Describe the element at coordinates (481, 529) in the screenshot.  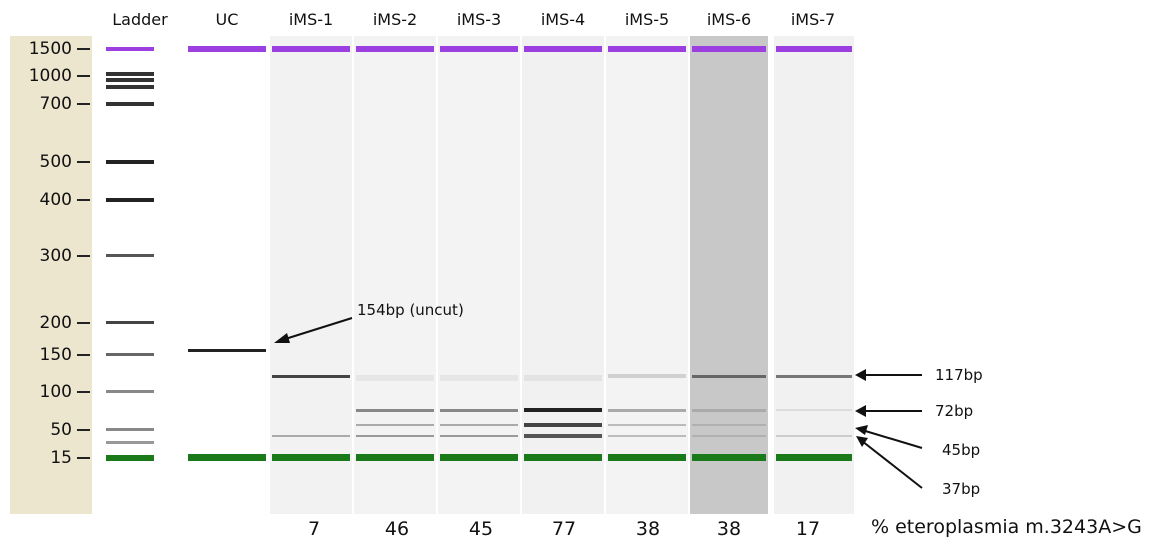
I see `heteroplasmy-ims3: 45` at that location.